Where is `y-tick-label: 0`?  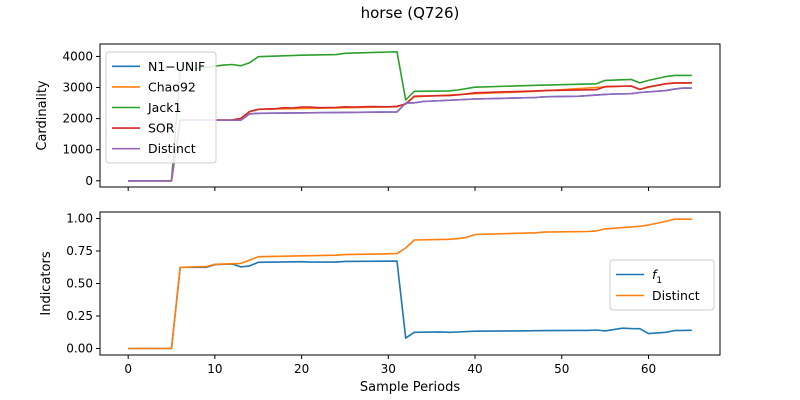 y-tick-label: 0 is located at coordinates (89, 181).